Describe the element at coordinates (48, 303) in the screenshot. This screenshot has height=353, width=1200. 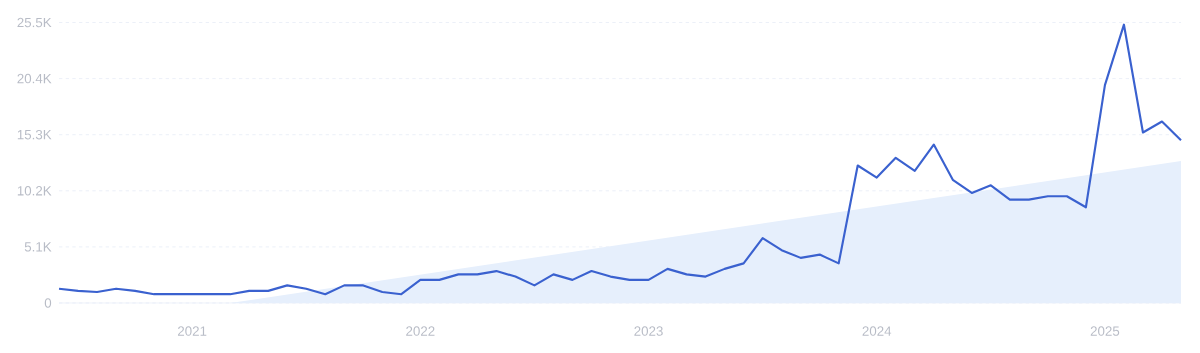
I see `y-tick-label: 0` at that location.